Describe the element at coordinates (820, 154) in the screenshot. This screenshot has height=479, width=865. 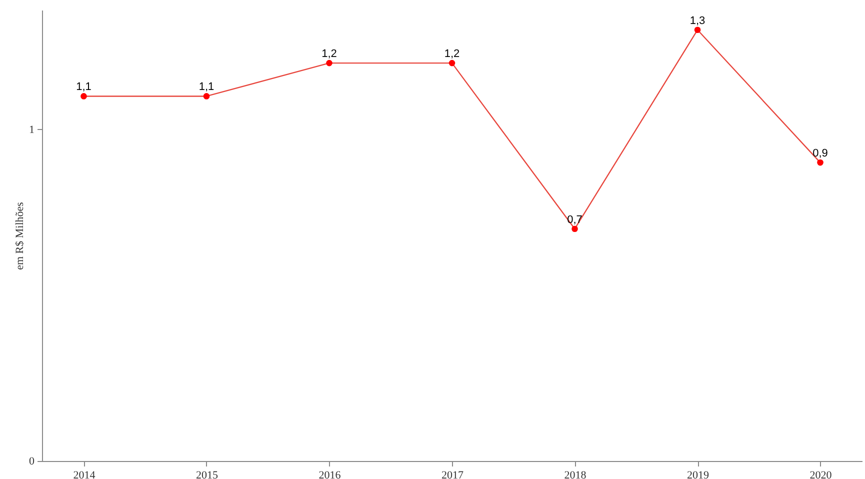
I see `data-label: 0,9` at that location.